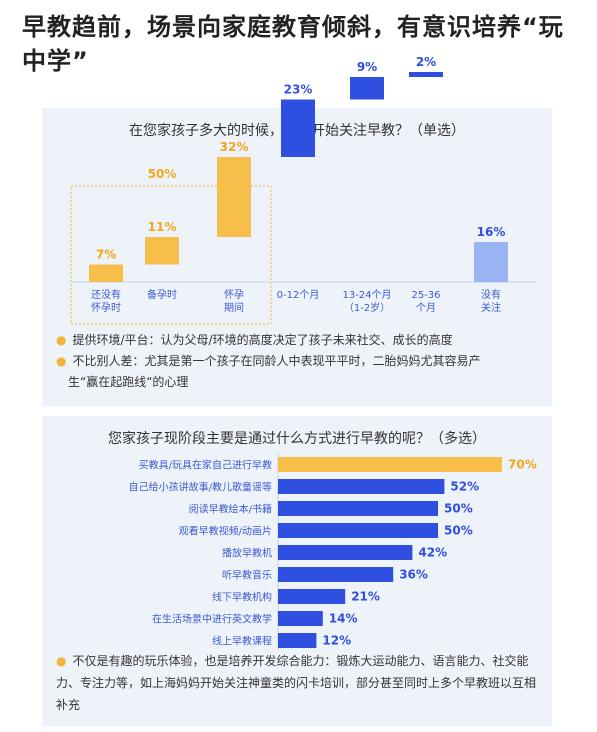 This screenshot has height=732, width=597. Describe the element at coordinates (242, 597) in the screenshot. I see `category-label: 线下早教机构` at that location.